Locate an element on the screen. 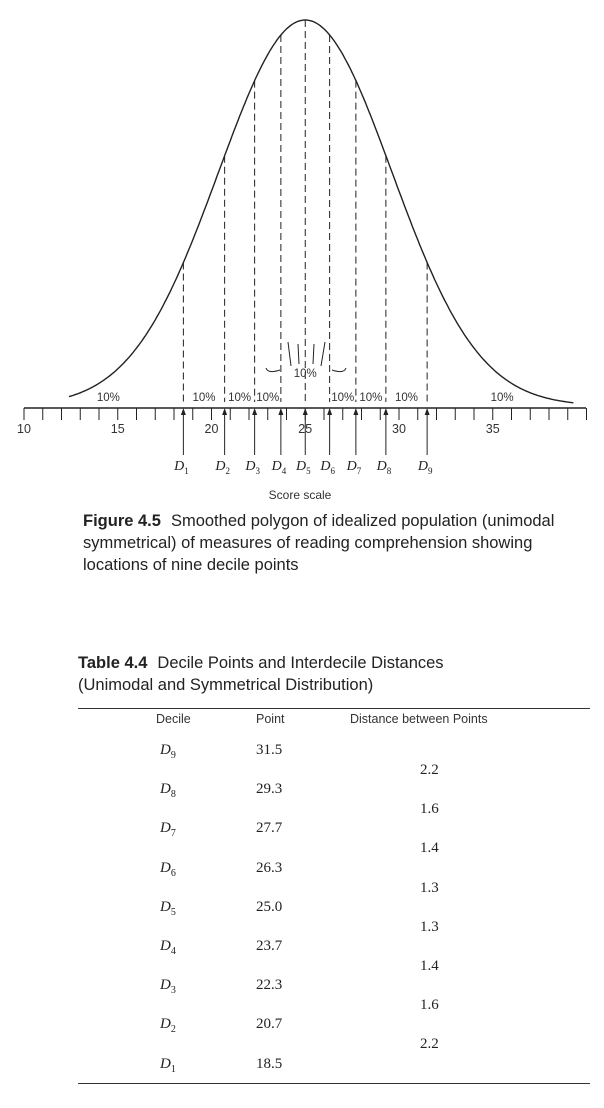  table-row-point: 23.7 is located at coordinates (269, 946).